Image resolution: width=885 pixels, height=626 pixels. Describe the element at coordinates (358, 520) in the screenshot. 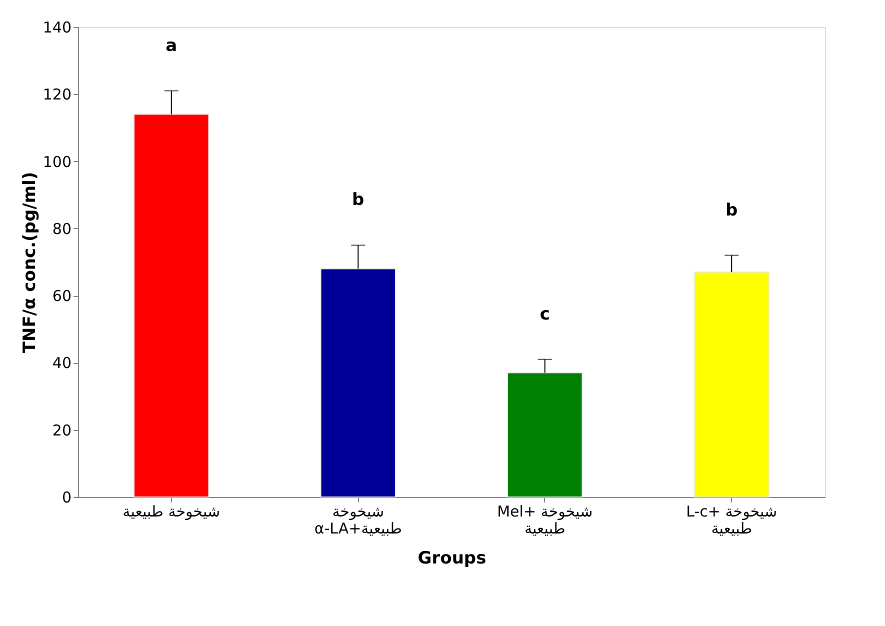

I see `x-tick-label: شيخوخة α-LA+طبيعية` at that location.